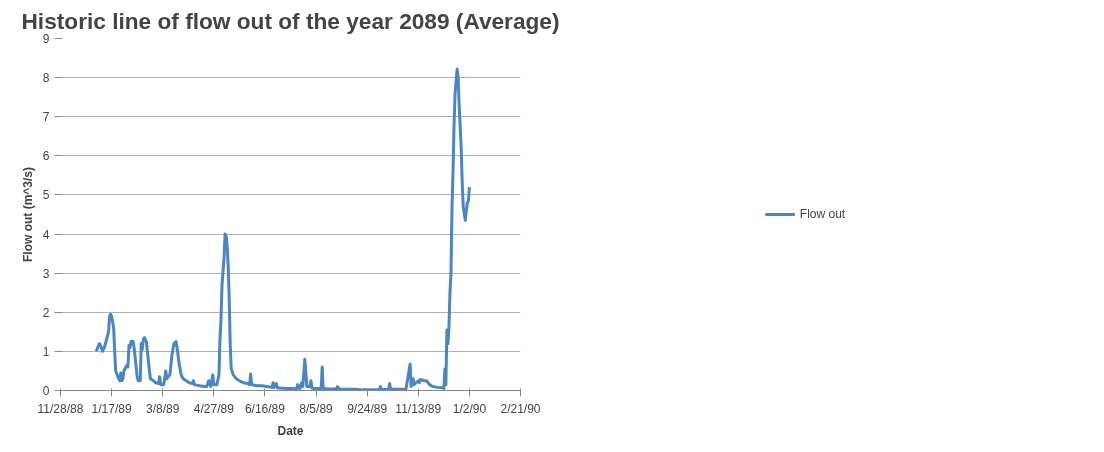 This screenshot has width=1104, height=452. Describe the element at coordinates (290, 430) in the screenshot. I see `x-axis-title: Date` at that location.